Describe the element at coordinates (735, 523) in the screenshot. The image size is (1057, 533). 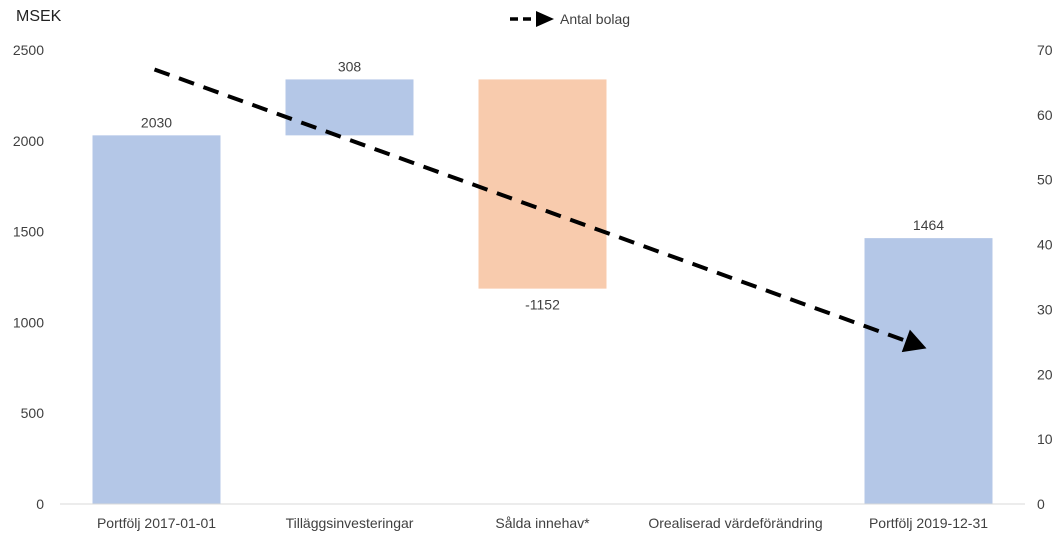
I see `x-tick-label: Orealiserad värdeförändring` at that location.